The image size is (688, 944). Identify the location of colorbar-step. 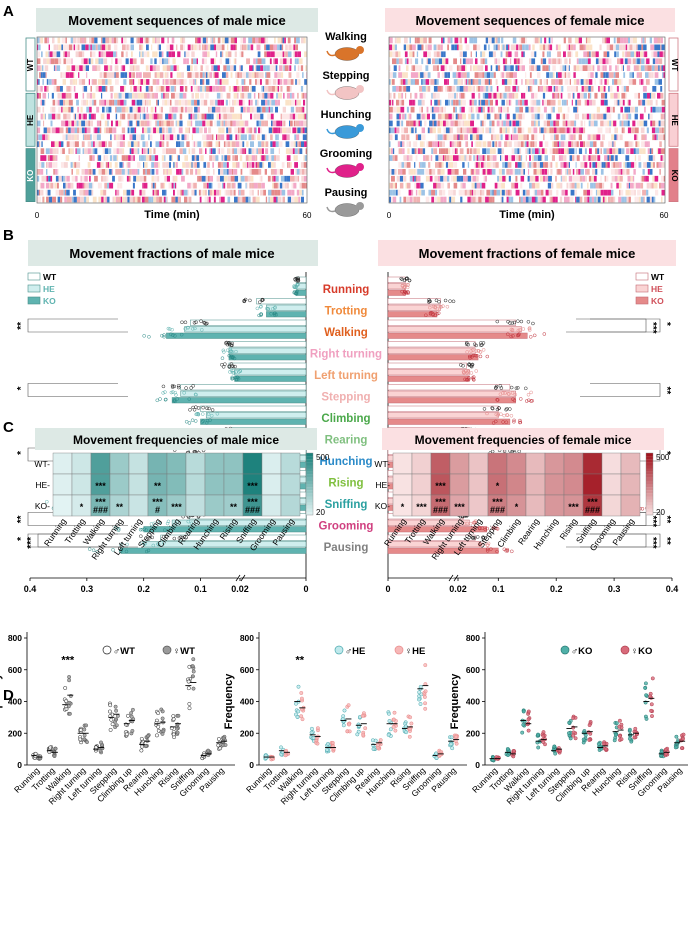
(649, 489).